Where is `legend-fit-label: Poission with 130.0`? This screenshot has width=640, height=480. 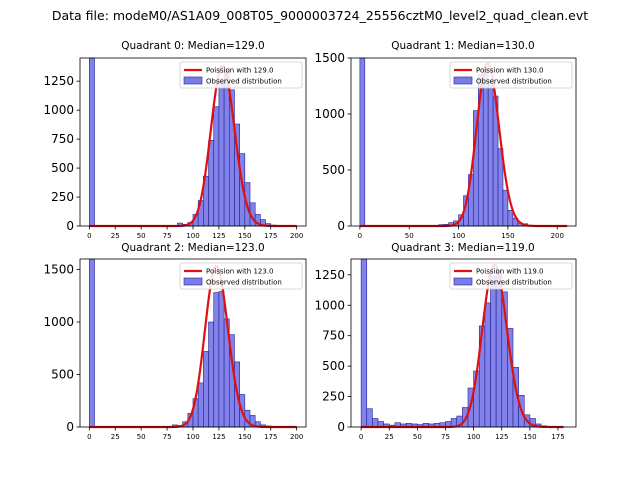
legend-fit-label: Poission with 130.0 is located at coordinates (510, 71).